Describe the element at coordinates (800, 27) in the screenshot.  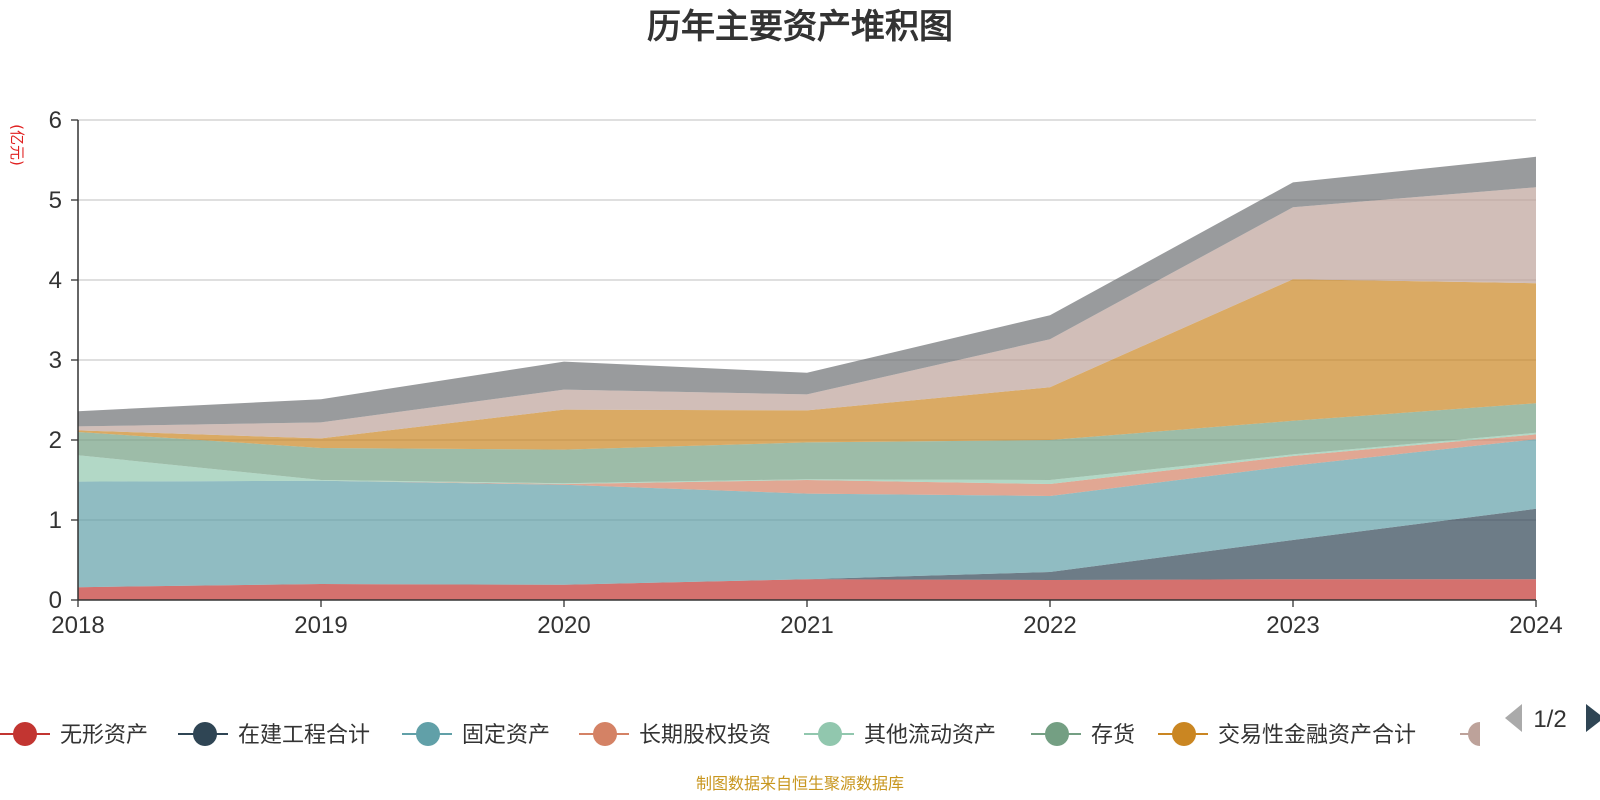
I see `chart-title: 历年主要资产堆积图` at that location.